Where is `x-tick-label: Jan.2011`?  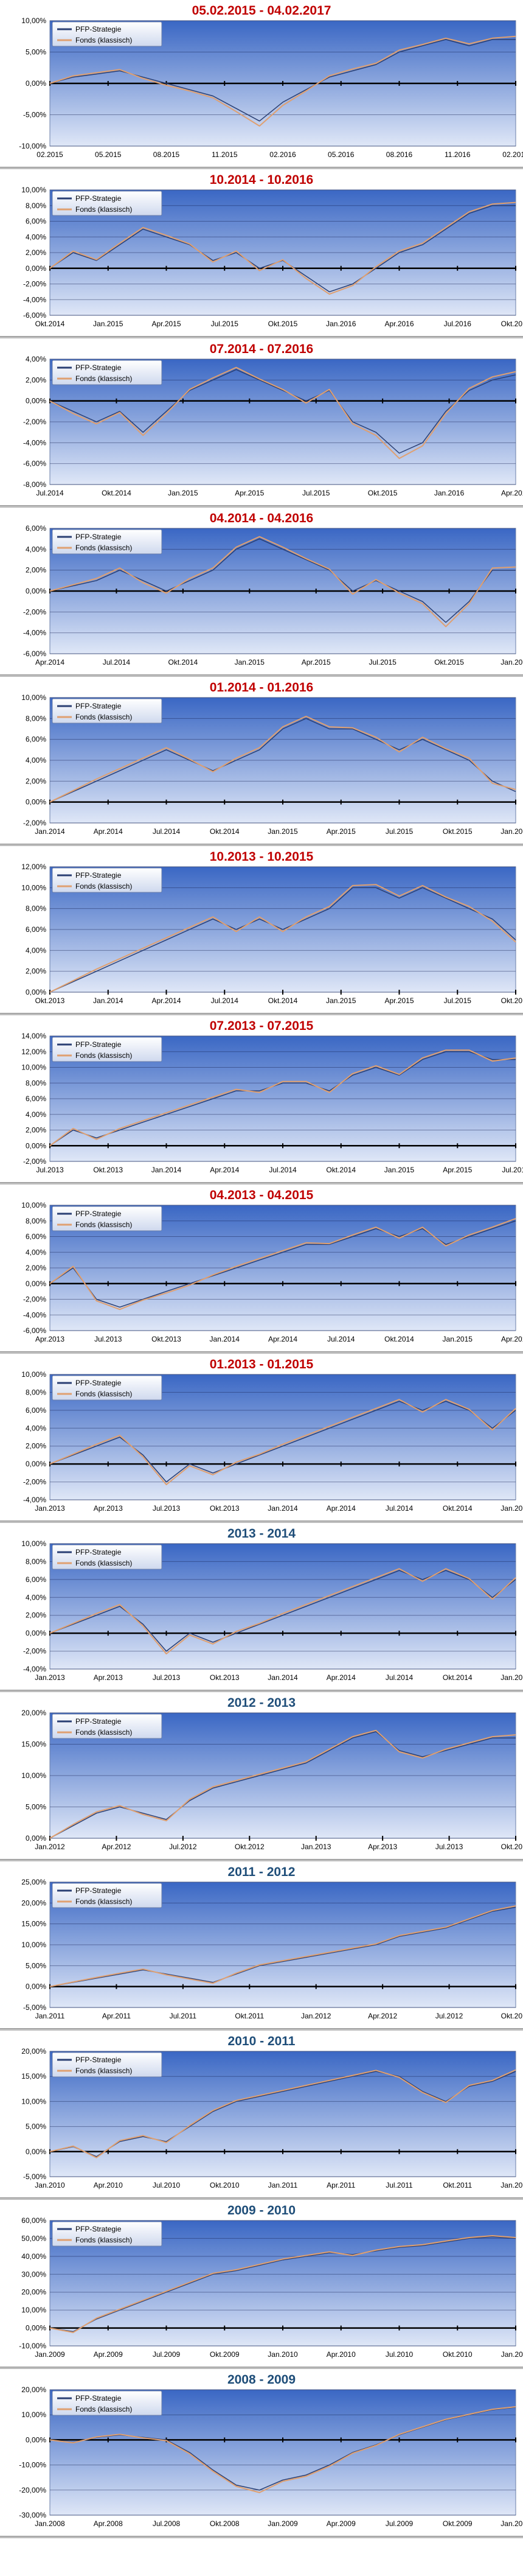 x-tick-label: Jan.2011 is located at coordinates (50, 2016).